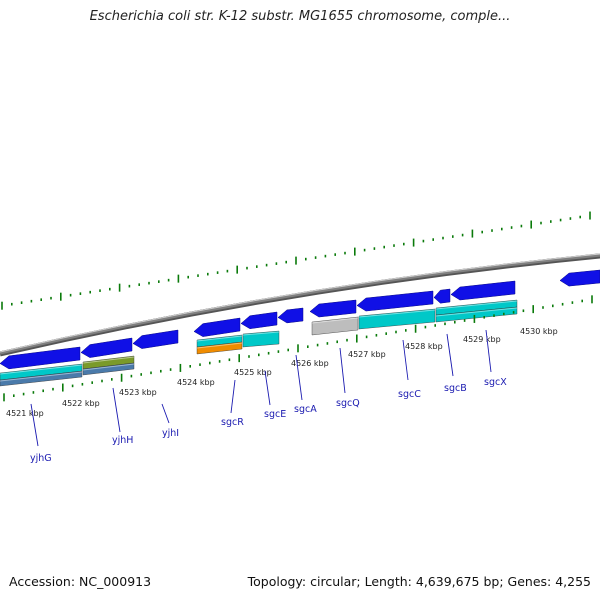 The width and height of the screenshot is (600, 600). Describe the element at coordinates (196, 382) in the screenshot. I see `tick-label: 4524 kbp` at that location.